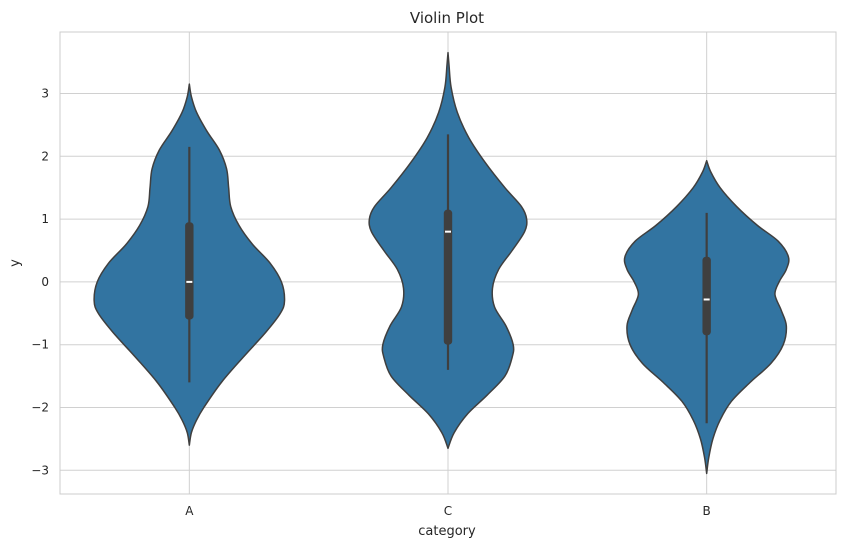 The width and height of the screenshot is (844, 547). Describe the element at coordinates (447, 531) in the screenshot. I see `x-axis-title: category` at that location.